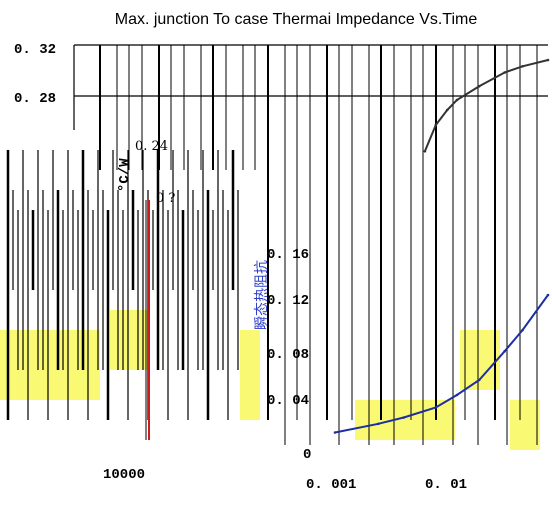 The height and width of the screenshot is (524, 552). I want to click on y-tick-label: 0. 16, so click(288, 255).